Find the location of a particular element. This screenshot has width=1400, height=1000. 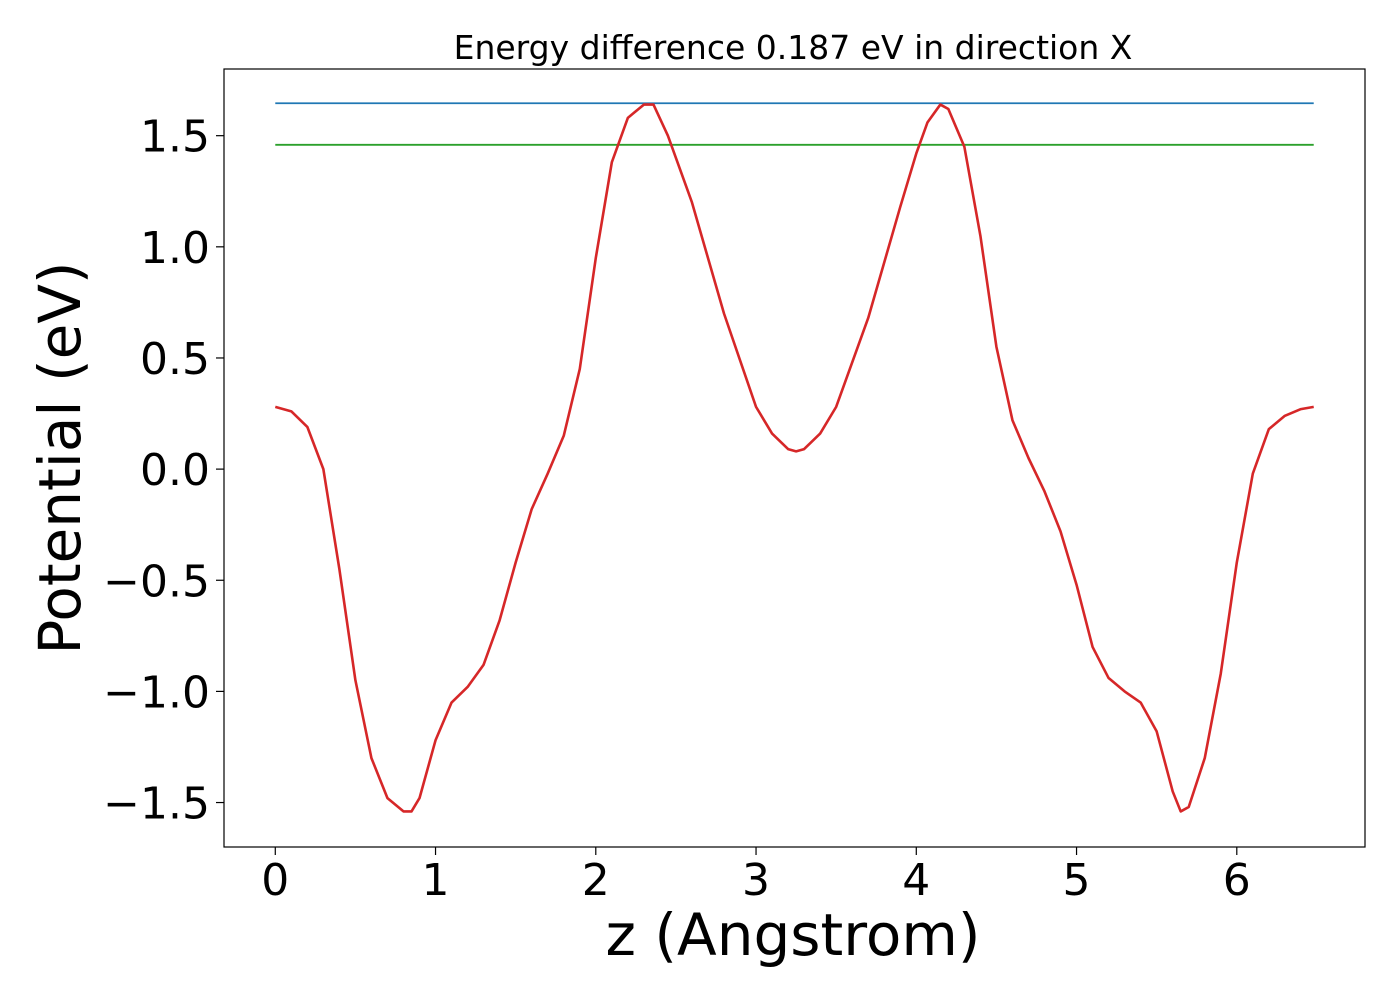

x-tick-label: 3 is located at coordinates (756, 880).